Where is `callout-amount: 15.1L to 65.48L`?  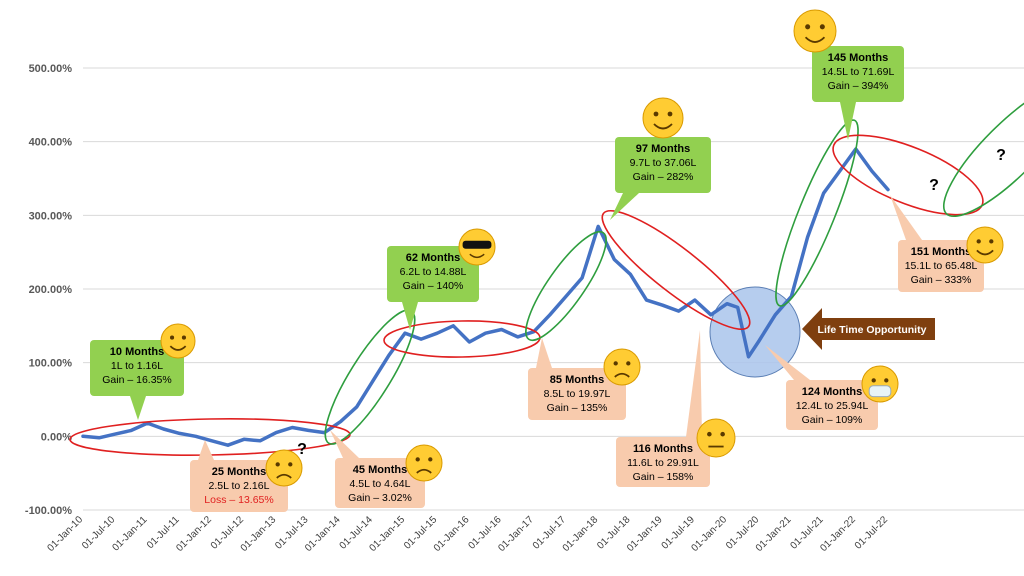 callout-amount: 15.1L to 65.48L is located at coordinates (941, 266).